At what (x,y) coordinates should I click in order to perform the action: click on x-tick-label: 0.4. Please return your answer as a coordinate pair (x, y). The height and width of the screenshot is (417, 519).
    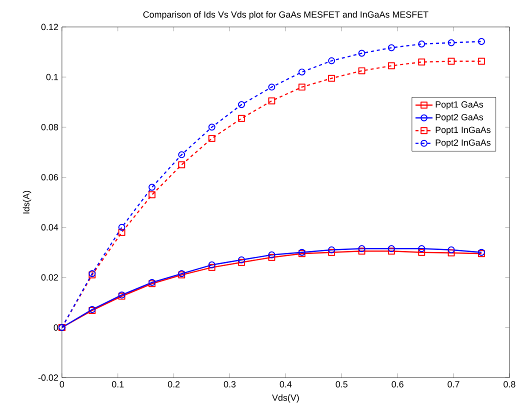
    Looking at the image, I should click on (286, 384).